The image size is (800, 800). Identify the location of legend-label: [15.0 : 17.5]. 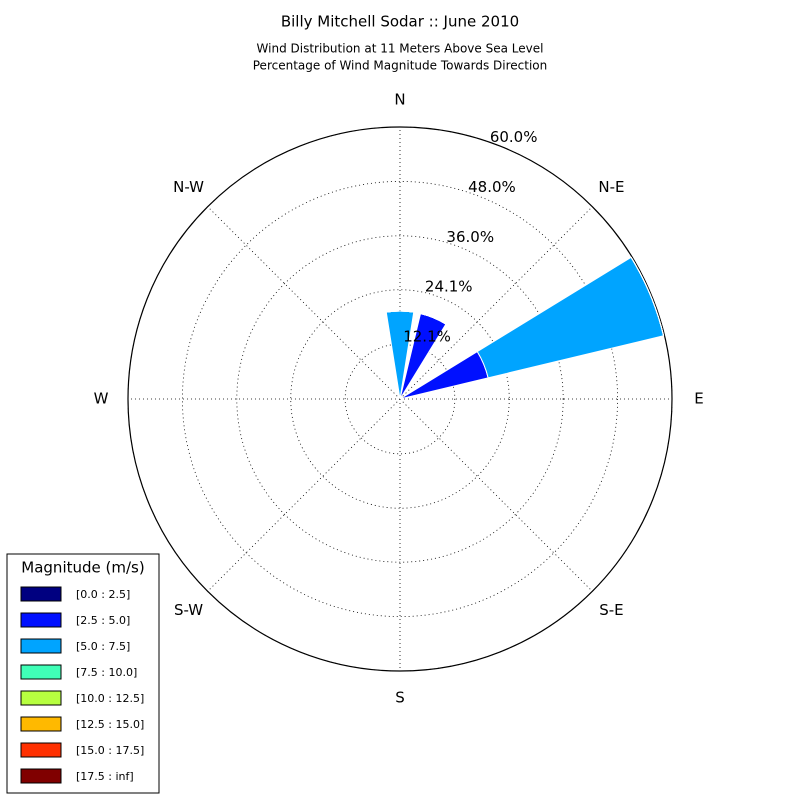
(110, 750).